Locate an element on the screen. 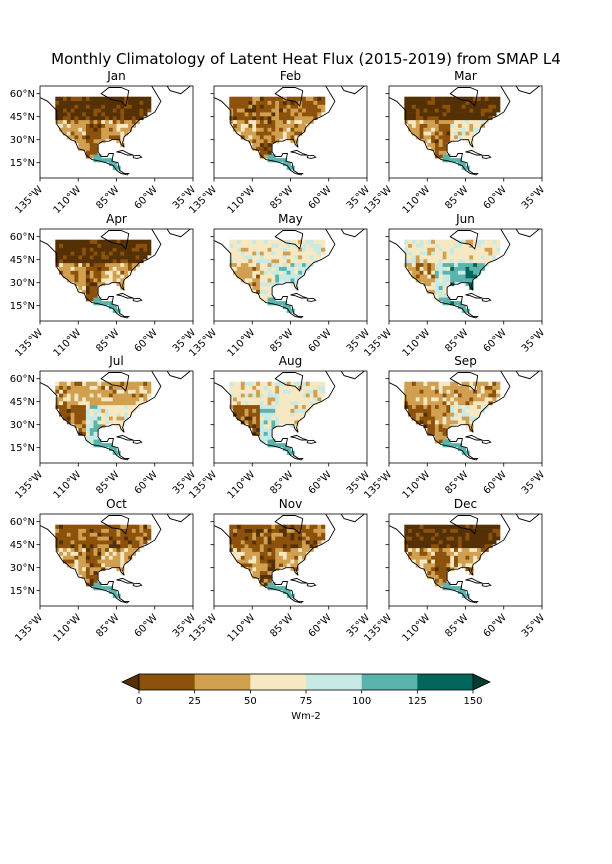 This screenshot has width=612, height=864. colorbar-tick-label: 50 is located at coordinates (250, 701).